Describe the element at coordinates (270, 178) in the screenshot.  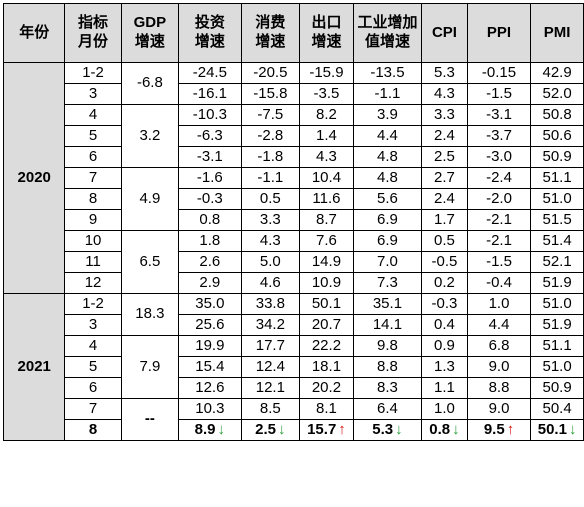
I see `consume-cell: -1.1` at that location.